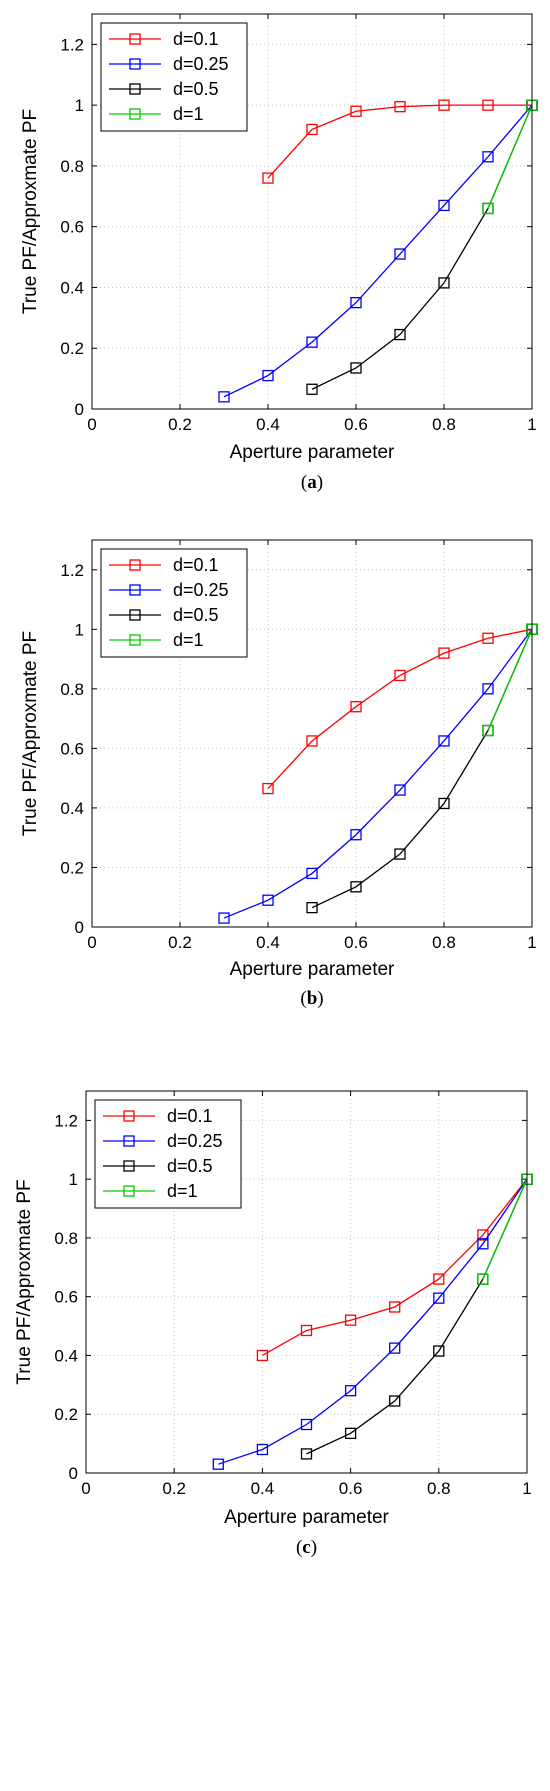 This screenshot has width=550, height=1791. Describe the element at coordinates (312, 998) in the screenshot. I see `caption-letter: b` at that location.